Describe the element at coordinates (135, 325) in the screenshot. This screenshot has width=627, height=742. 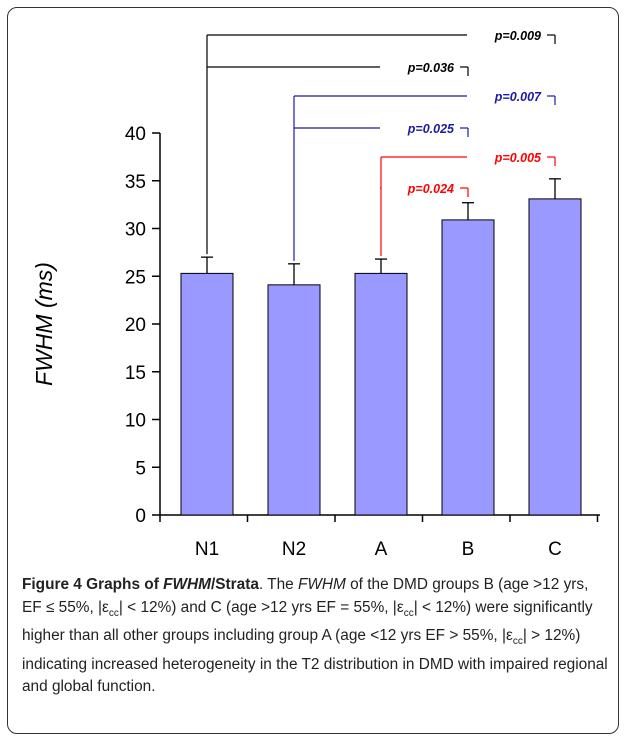
I see `y-tick-label: 20` at that location.